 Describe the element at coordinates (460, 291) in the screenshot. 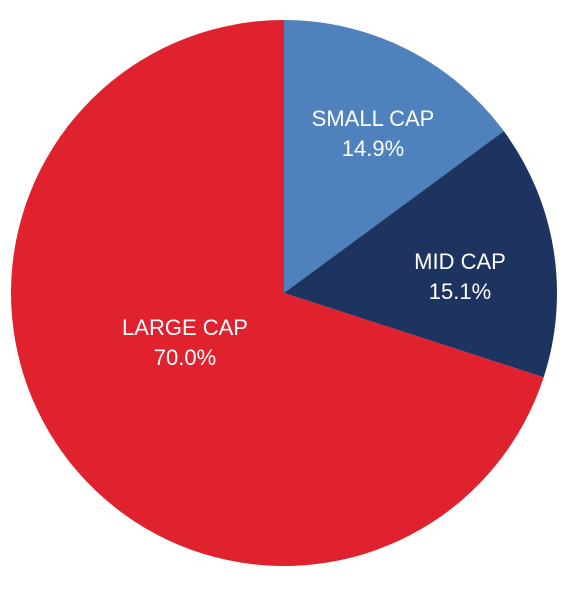

I see `slice-value-label: 15.1%` at that location.